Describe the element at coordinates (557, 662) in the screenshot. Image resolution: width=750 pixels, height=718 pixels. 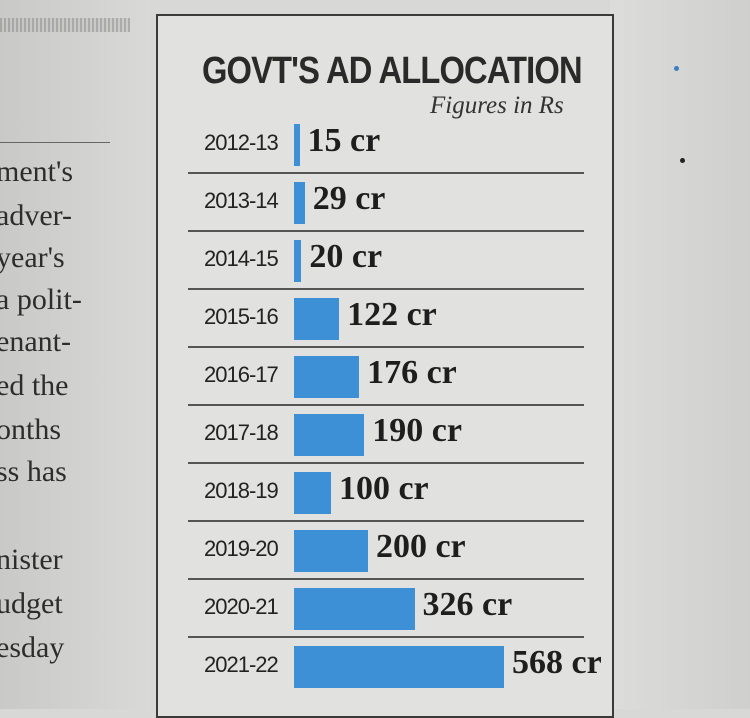
I see `value-label: 568 cr` at that location.